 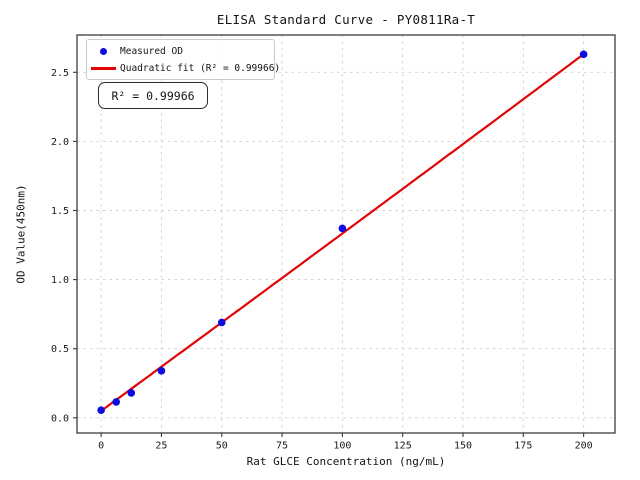 I want to click on x-tick-label: 25, so click(x=161, y=446).